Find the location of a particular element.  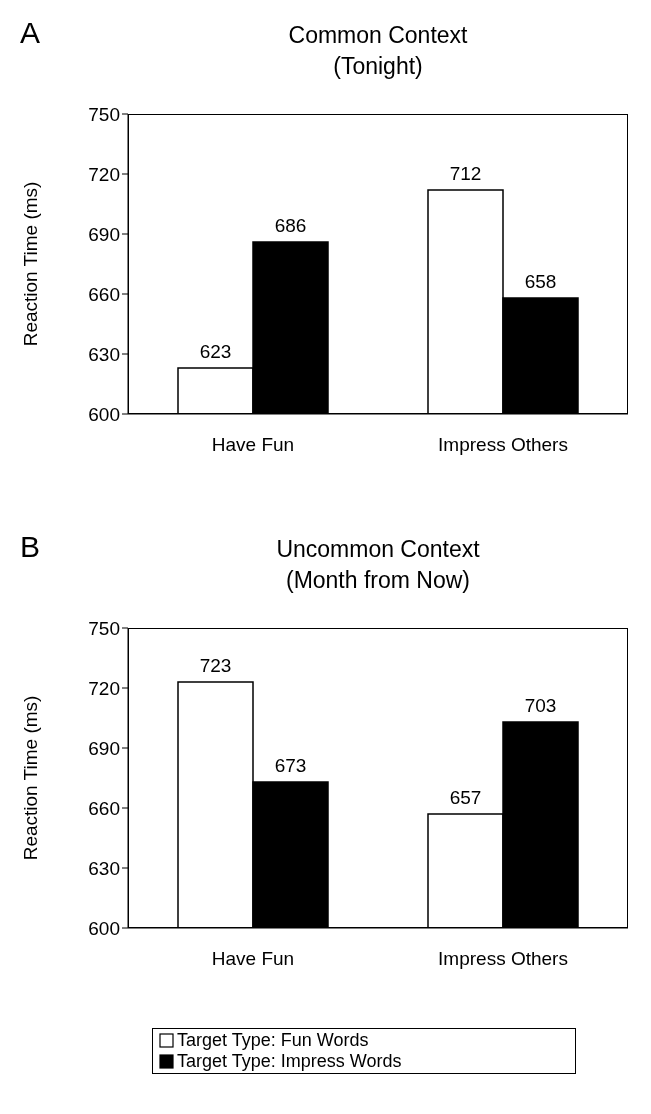

data-label: 658 is located at coordinates (540, 281).